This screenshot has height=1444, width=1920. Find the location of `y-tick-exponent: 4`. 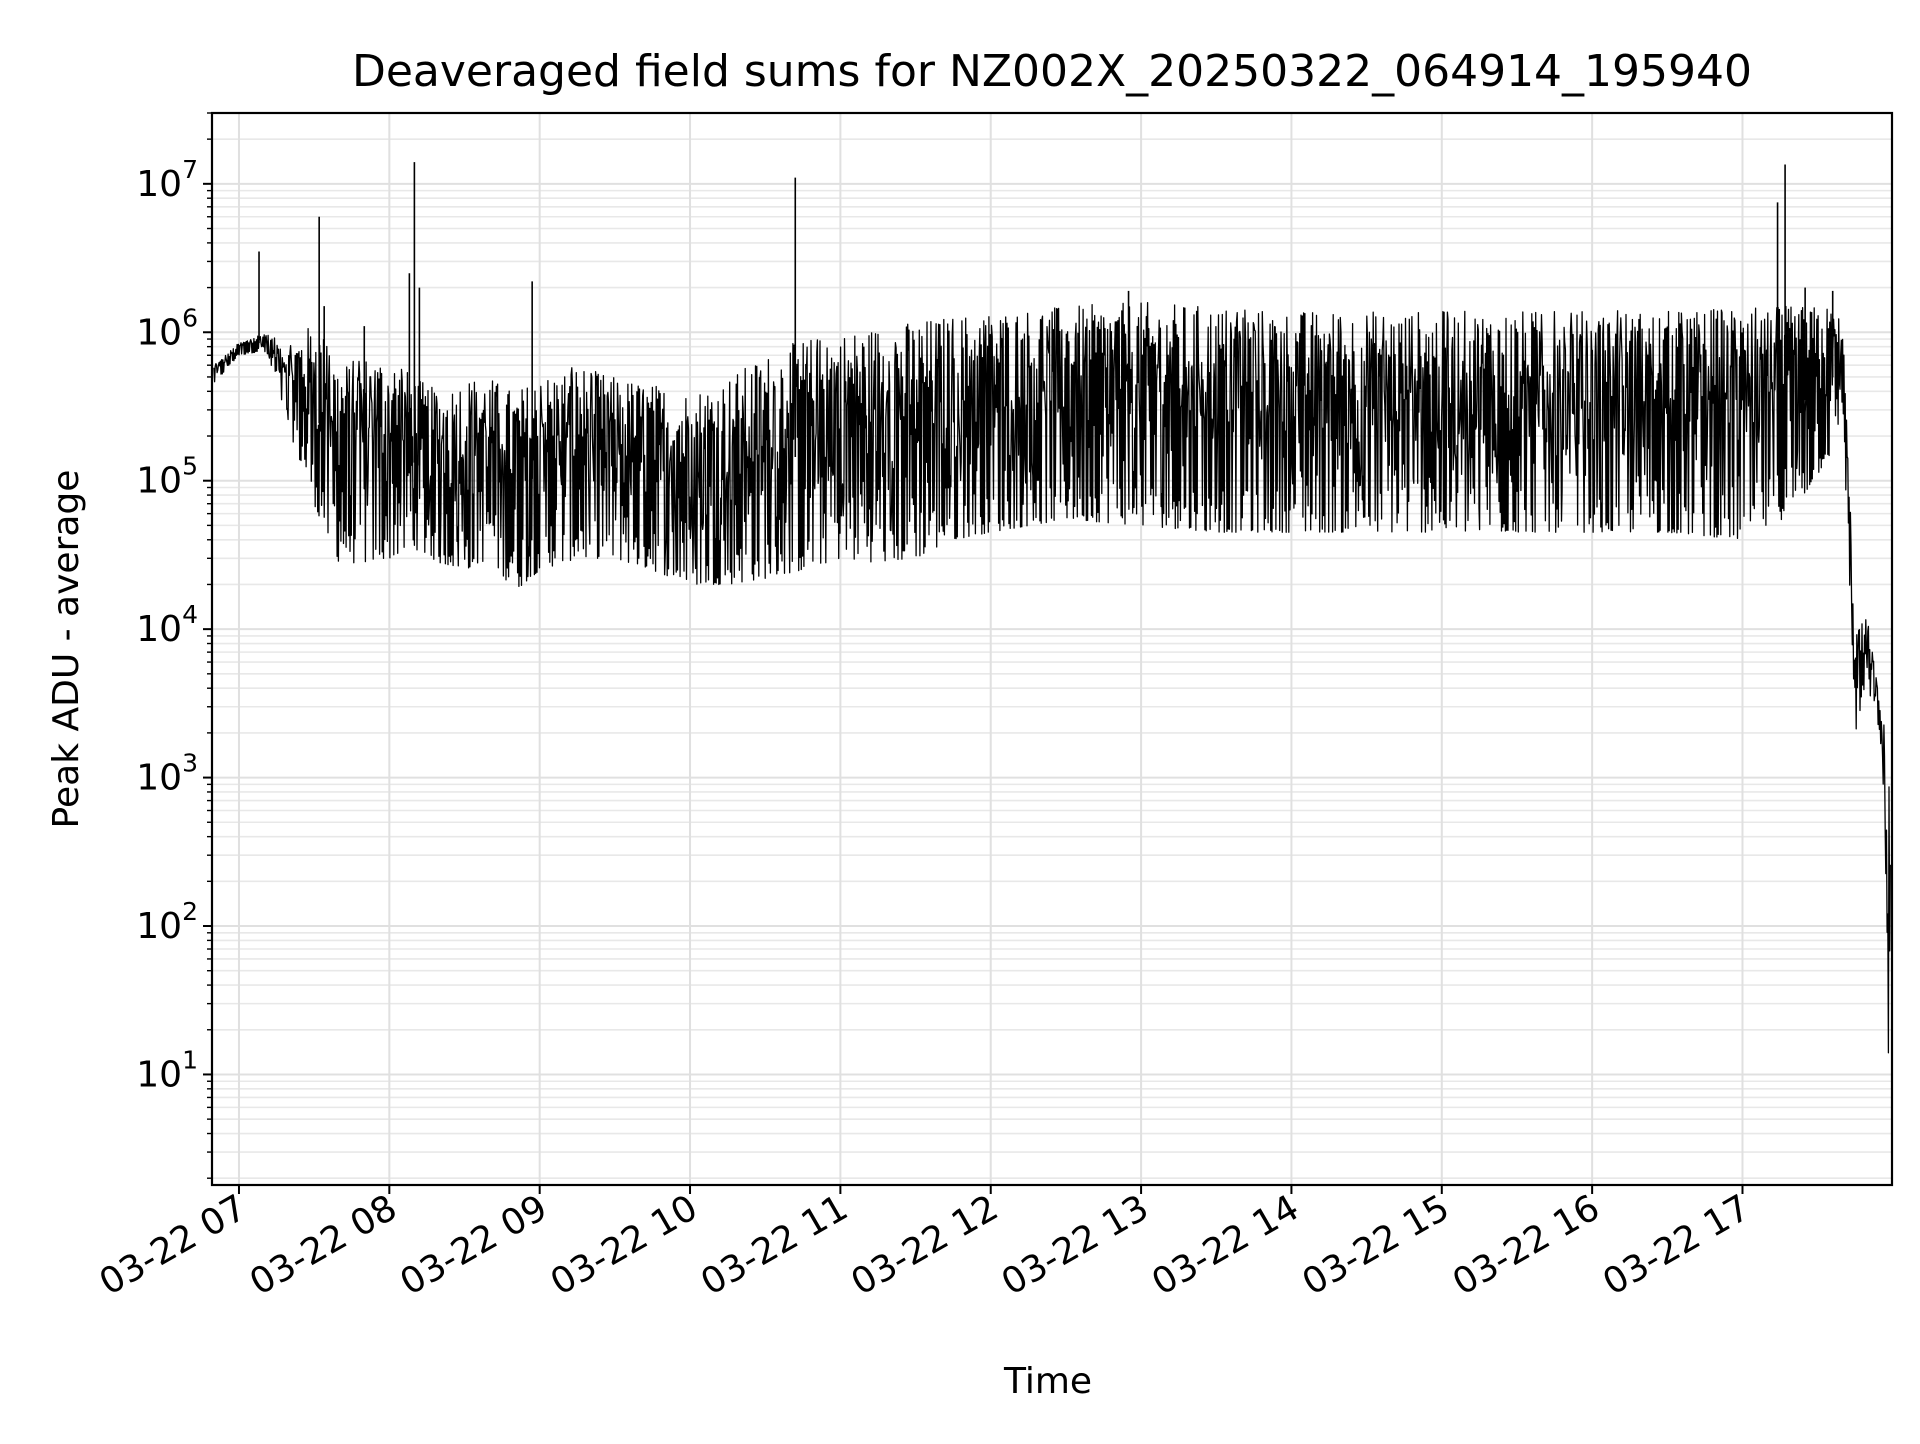

y-tick-exponent: 4 is located at coordinates (190, 614).